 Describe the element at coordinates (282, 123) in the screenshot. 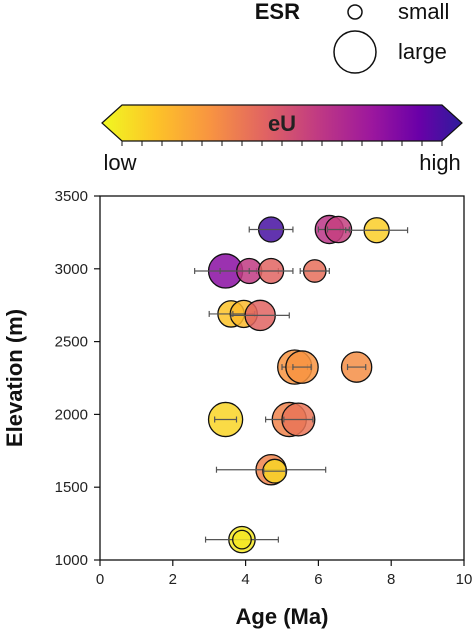

I see `colorbar-label: eU` at that location.